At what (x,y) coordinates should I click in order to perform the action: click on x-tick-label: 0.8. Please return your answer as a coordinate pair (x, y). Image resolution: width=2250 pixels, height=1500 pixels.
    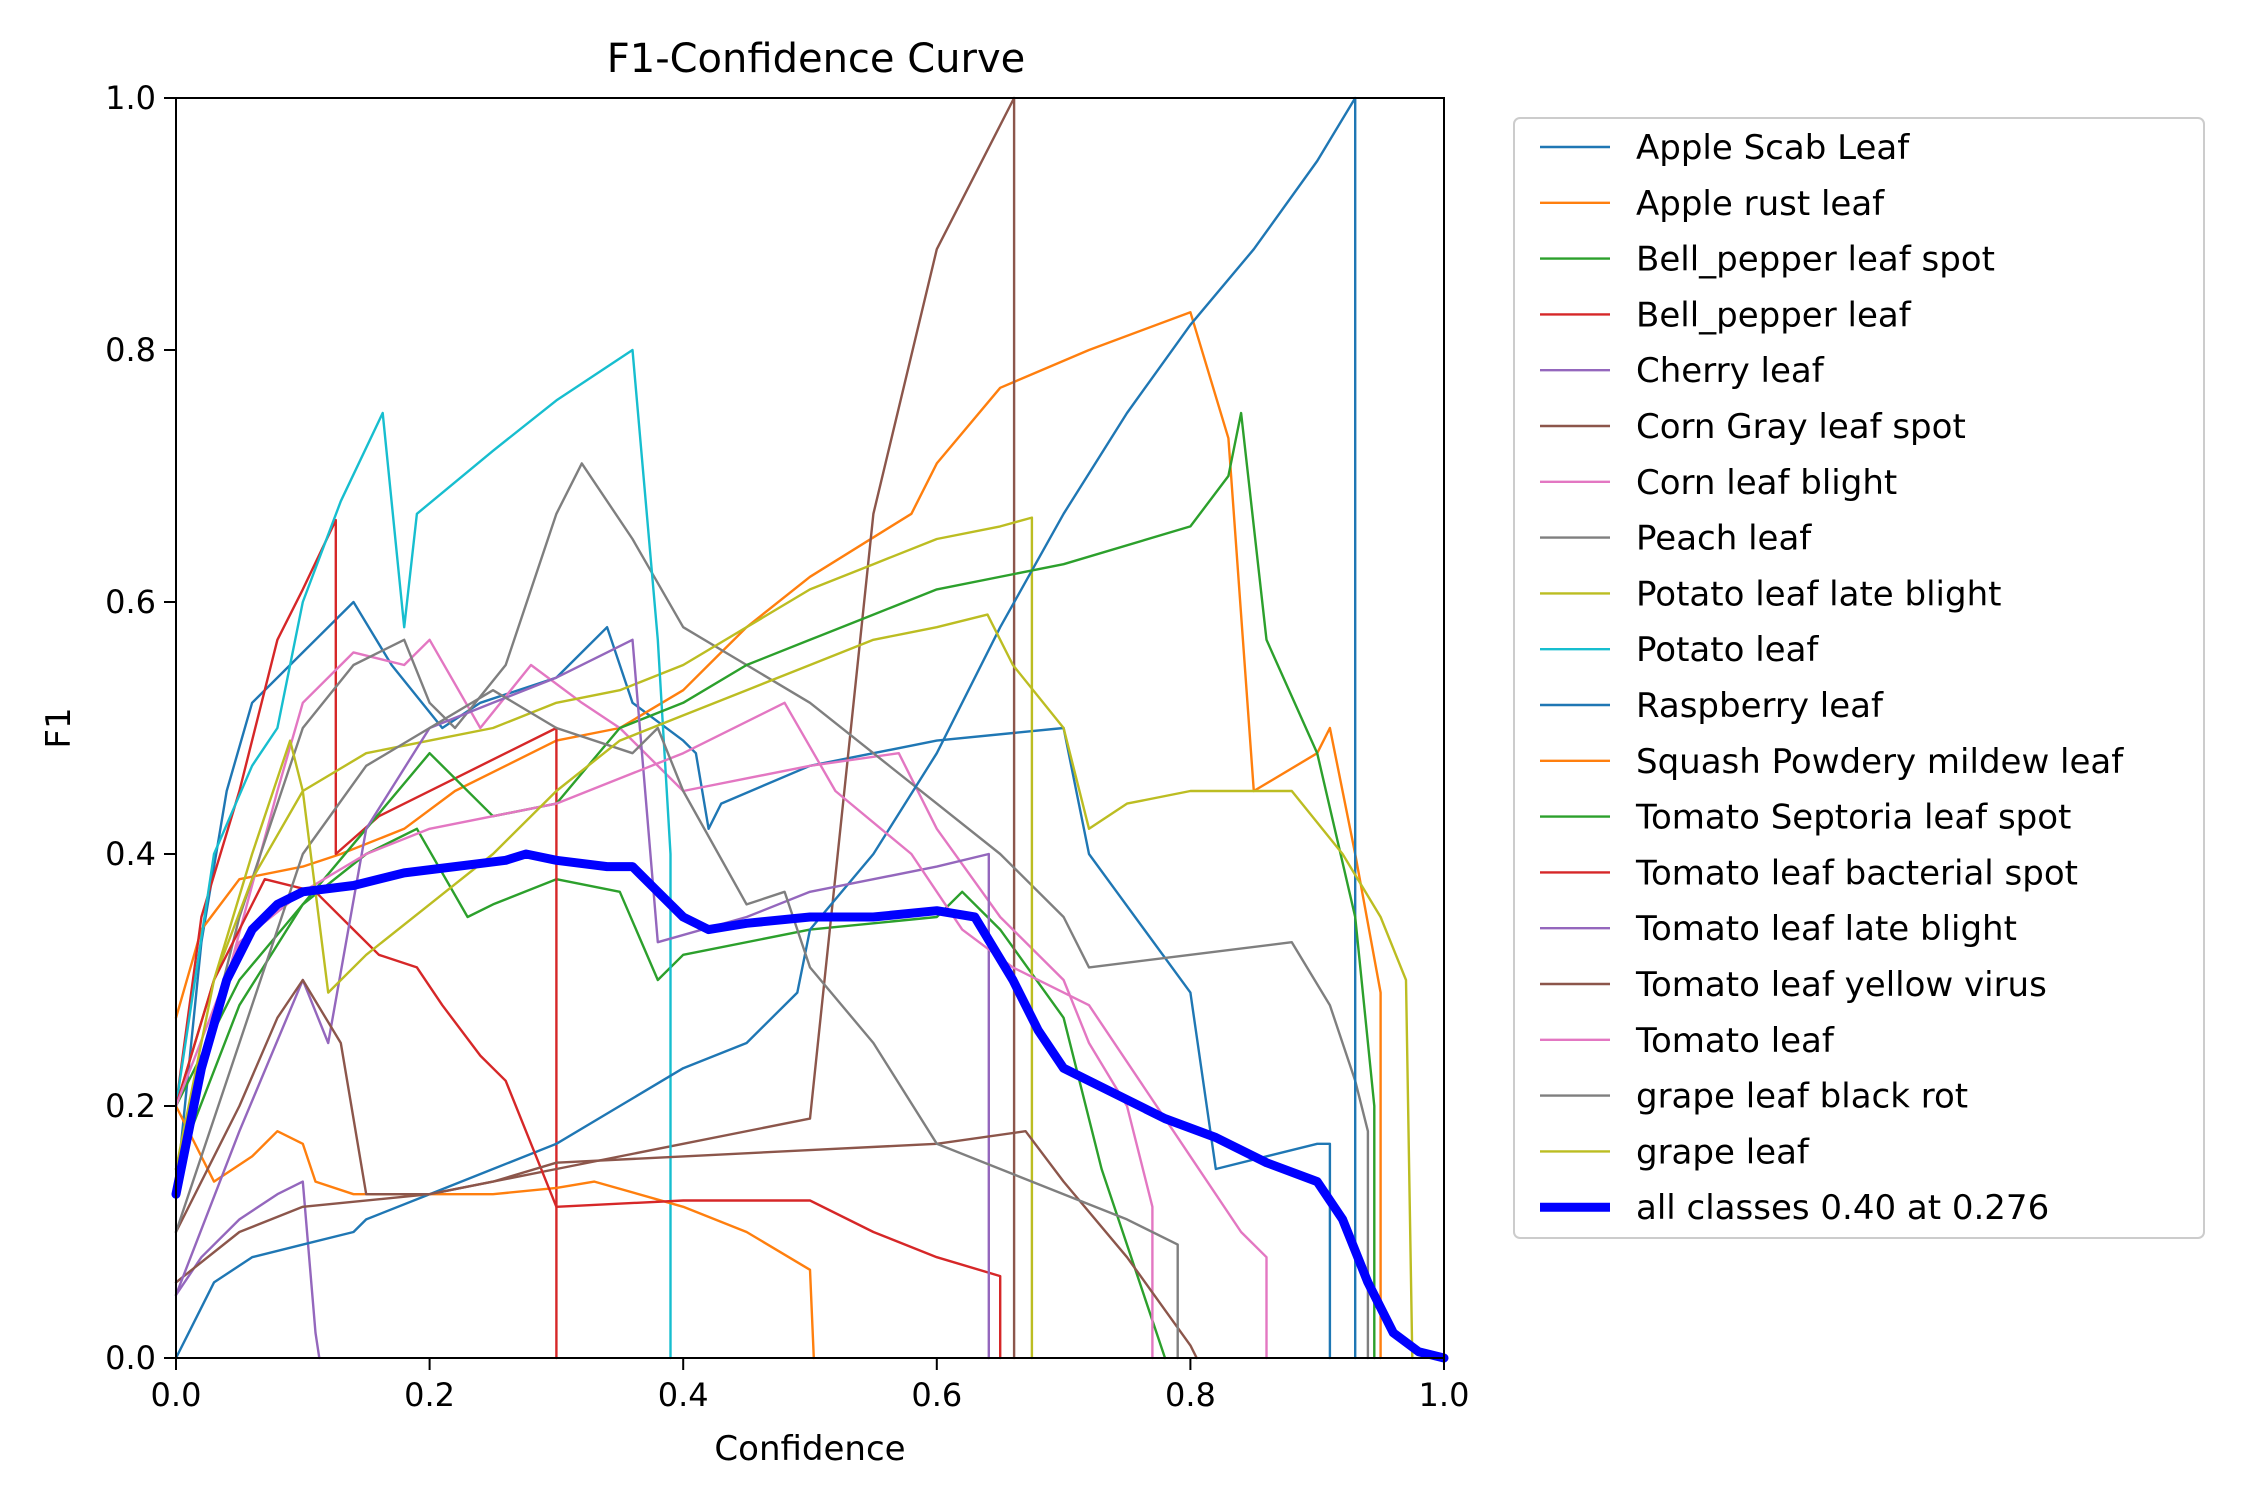
    Looking at the image, I should click on (1190, 1395).